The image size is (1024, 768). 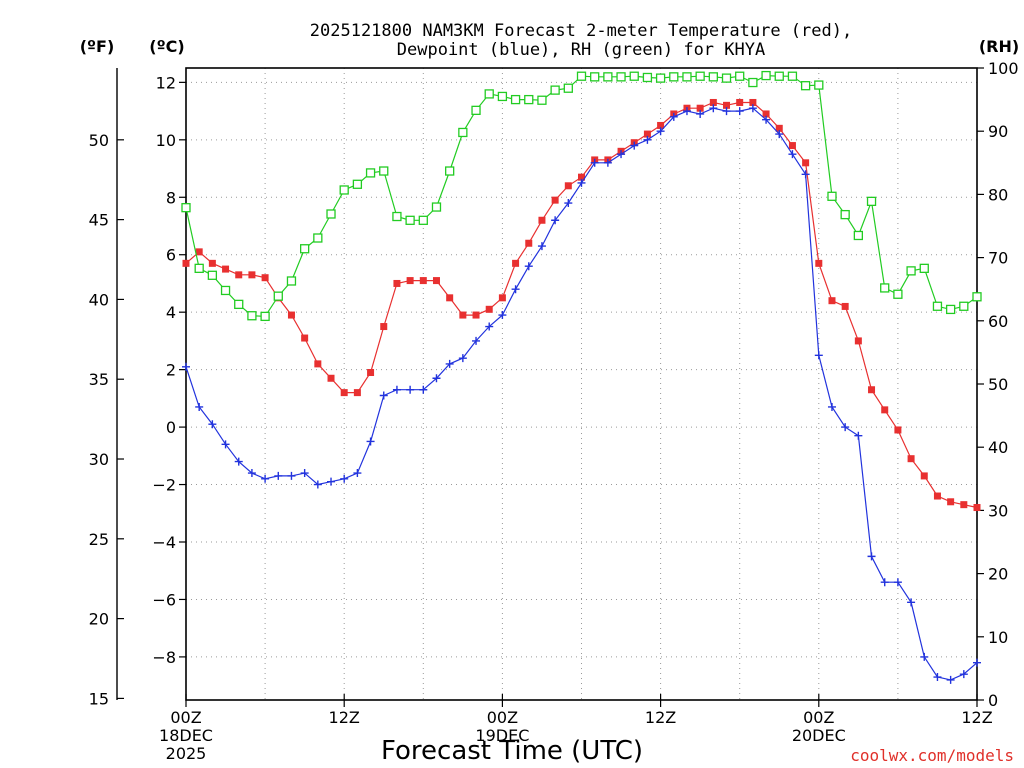 What do you see at coordinates (1003, 68) in the screenshot?
I see `rh-tick-label: 100` at bounding box center [1003, 68].